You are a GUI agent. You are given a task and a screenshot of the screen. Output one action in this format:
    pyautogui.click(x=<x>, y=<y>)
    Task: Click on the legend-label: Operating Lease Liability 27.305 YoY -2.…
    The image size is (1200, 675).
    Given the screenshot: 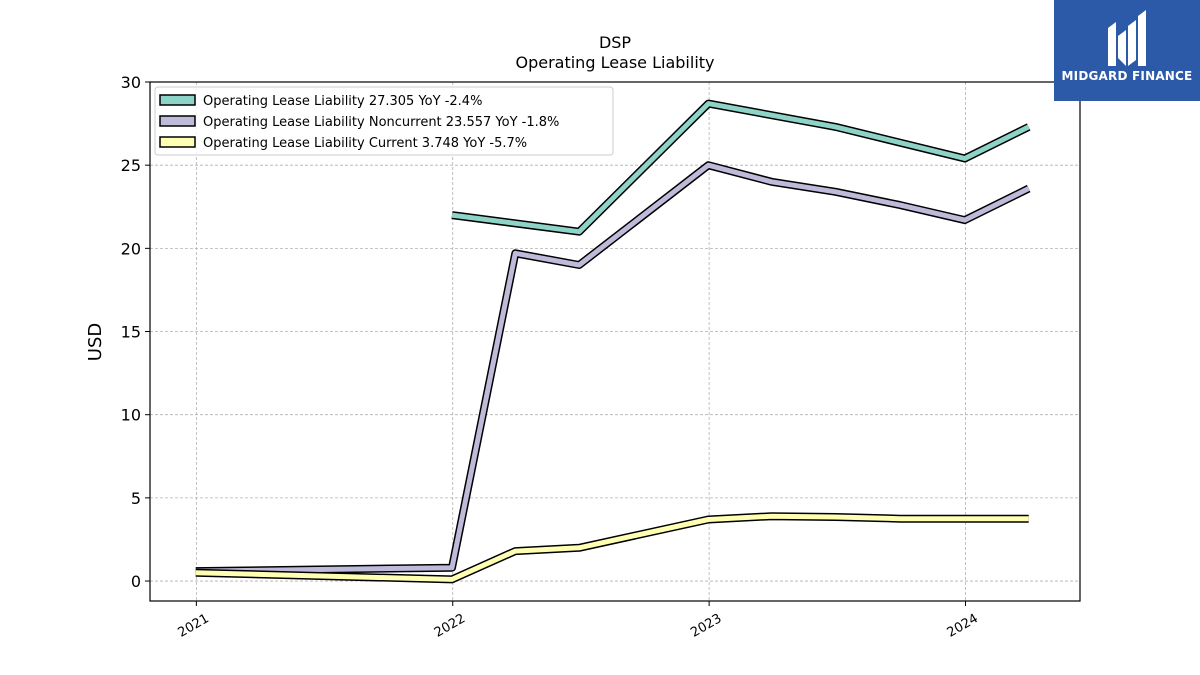 What is the action you would take?
    pyautogui.click(x=342, y=101)
    